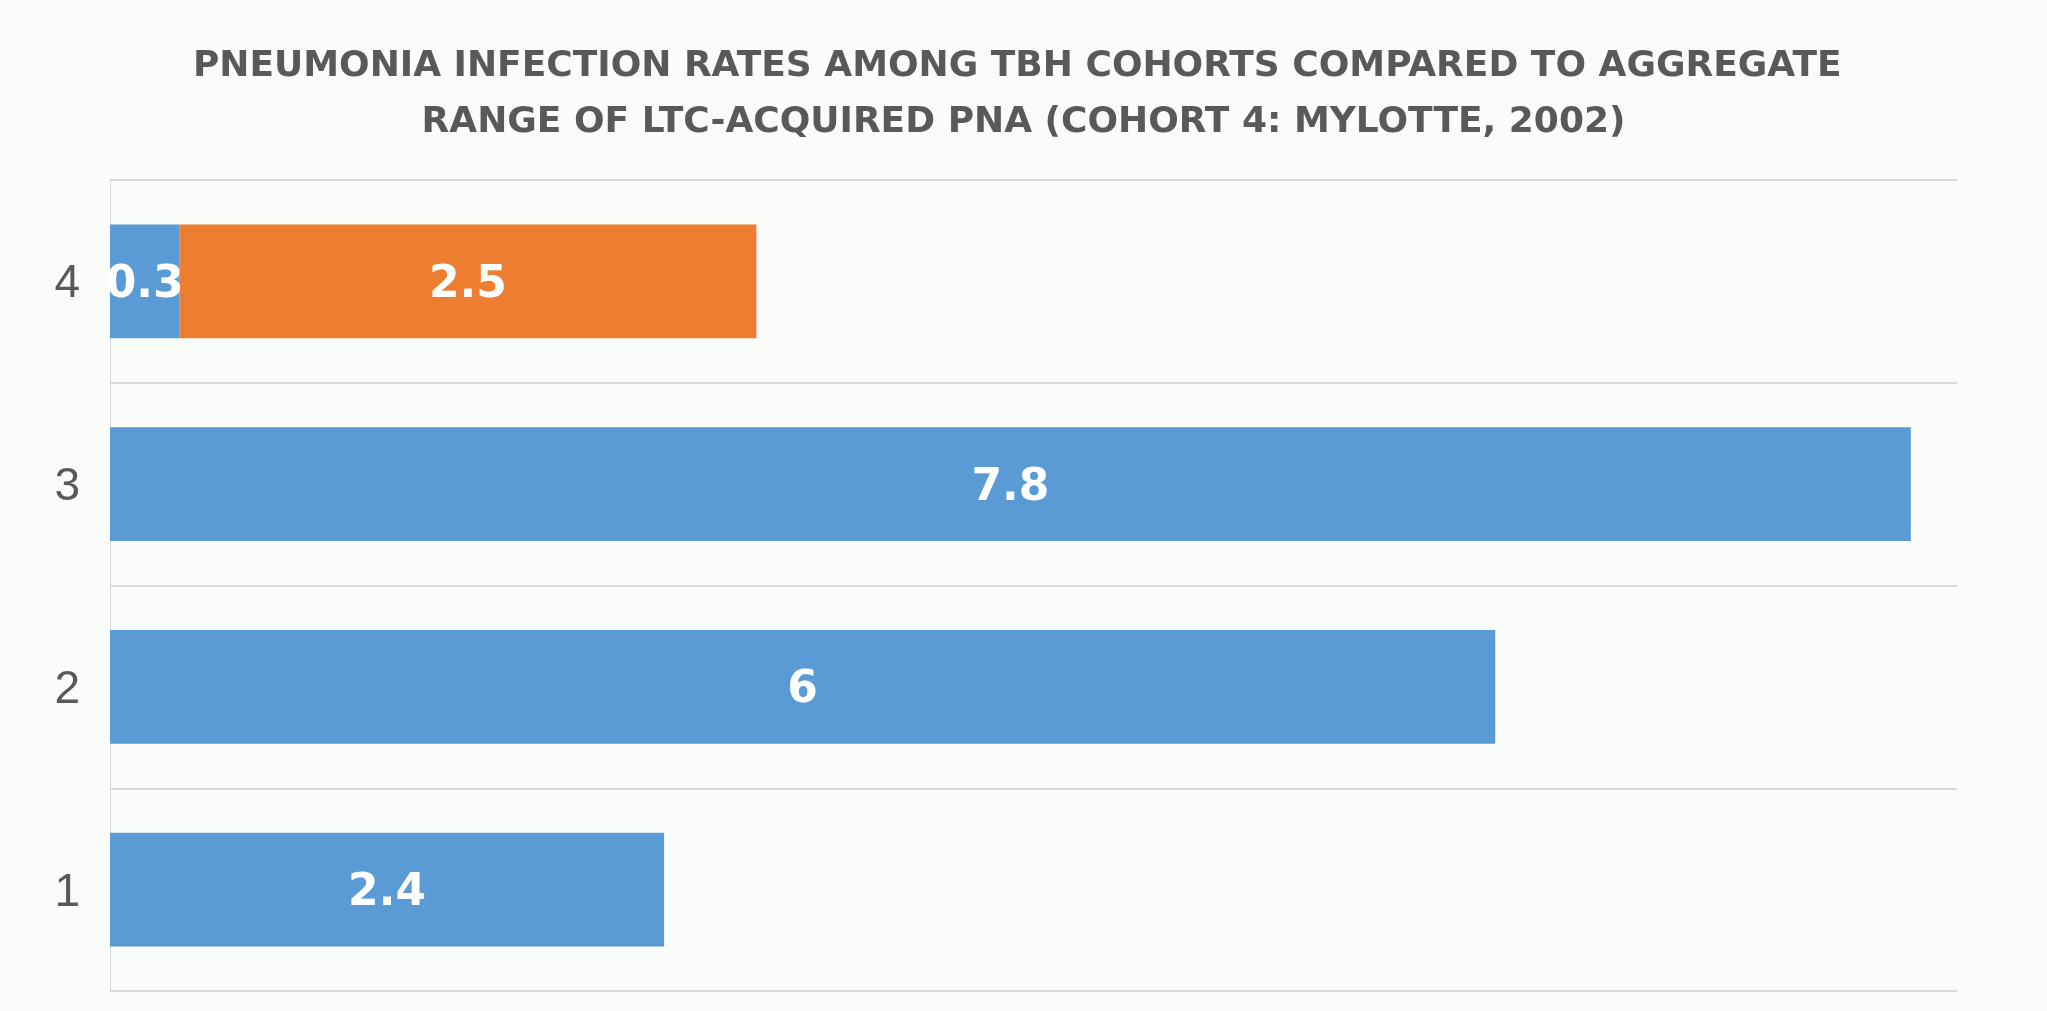  What do you see at coordinates (67, 889) in the screenshot?
I see `y-tick-label: 1` at bounding box center [67, 889].